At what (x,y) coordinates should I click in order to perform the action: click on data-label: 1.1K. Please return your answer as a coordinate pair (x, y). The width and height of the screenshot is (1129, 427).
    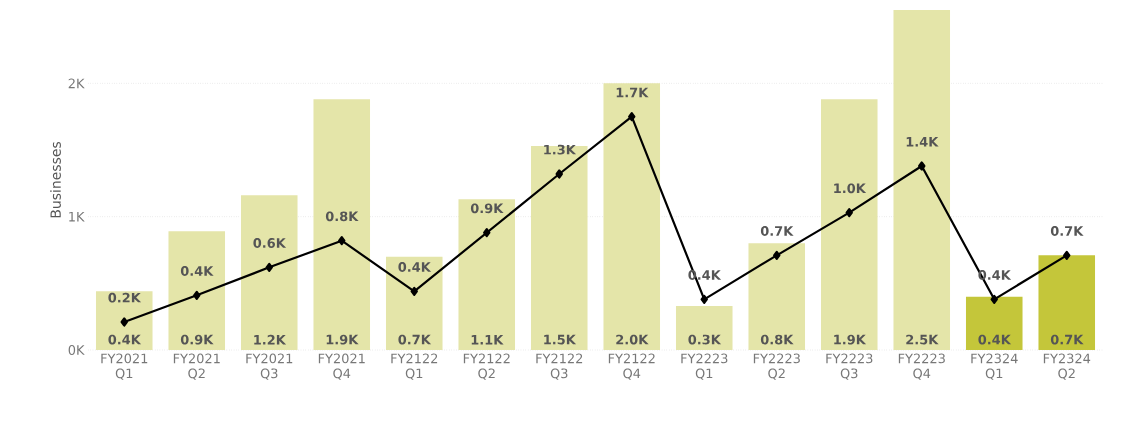
    Looking at the image, I should click on (487, 340).